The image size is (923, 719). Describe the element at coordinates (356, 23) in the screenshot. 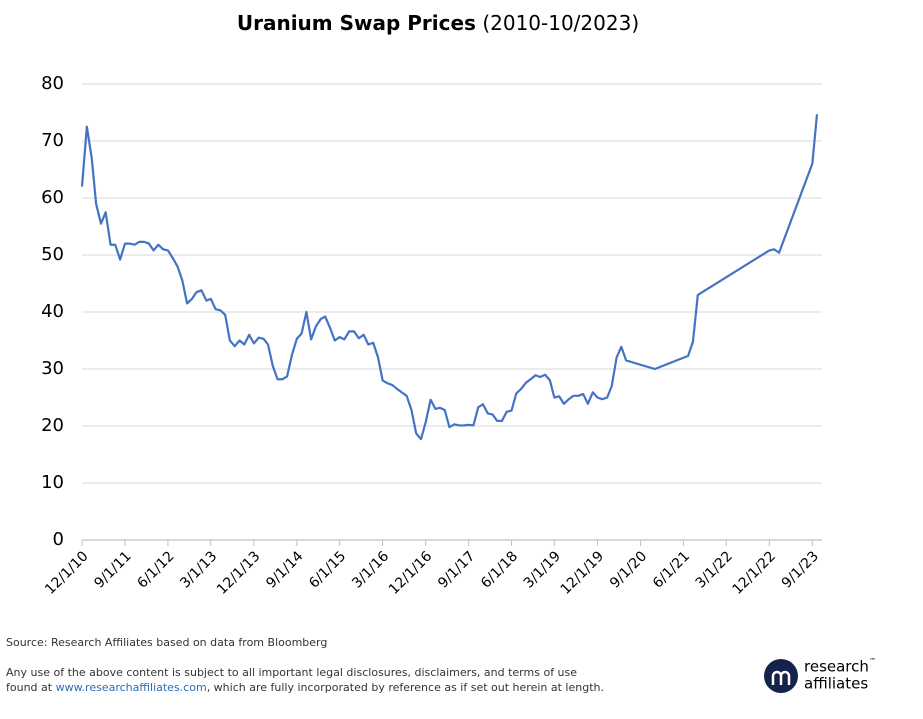

I see `title-main: Uranium Swap Prices` at that location.